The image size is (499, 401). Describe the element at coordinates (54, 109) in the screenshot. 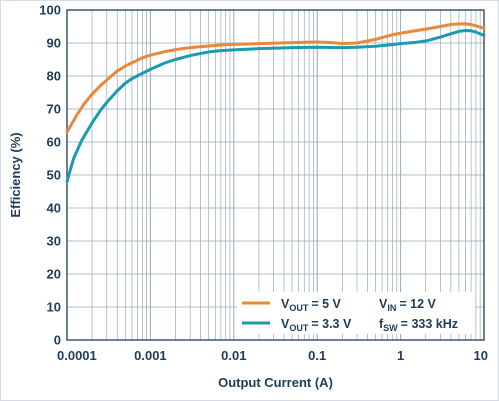

I see `y-tick-label: 70` at that location.